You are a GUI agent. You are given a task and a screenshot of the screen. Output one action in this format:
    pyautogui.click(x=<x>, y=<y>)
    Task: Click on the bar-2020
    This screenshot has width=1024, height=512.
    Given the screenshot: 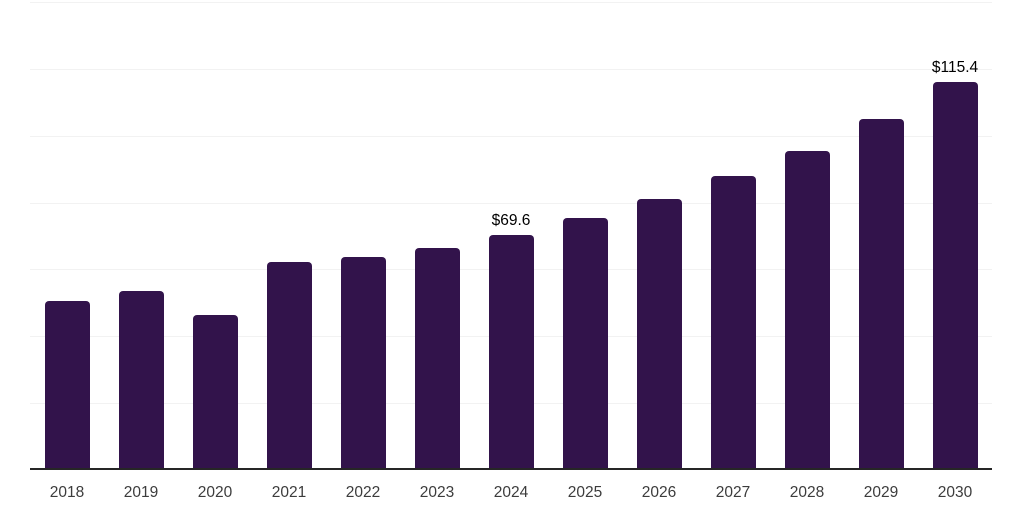 What is the action you would take?
    pyautogui.click(x=215, y=391)
    